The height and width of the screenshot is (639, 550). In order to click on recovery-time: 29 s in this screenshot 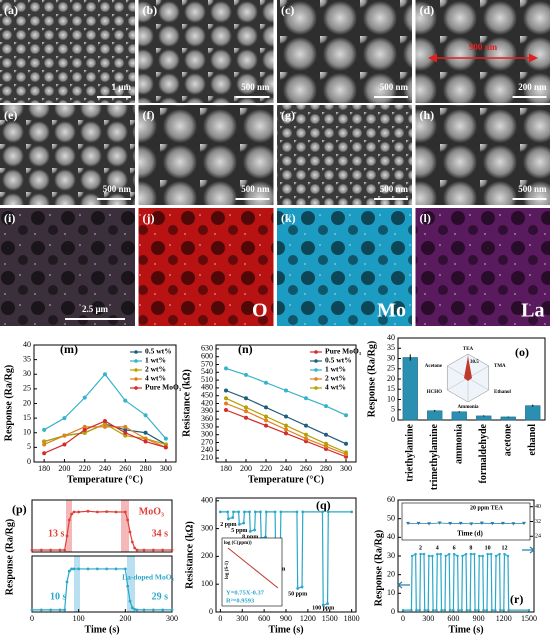, I will do `click(160, 596)`.